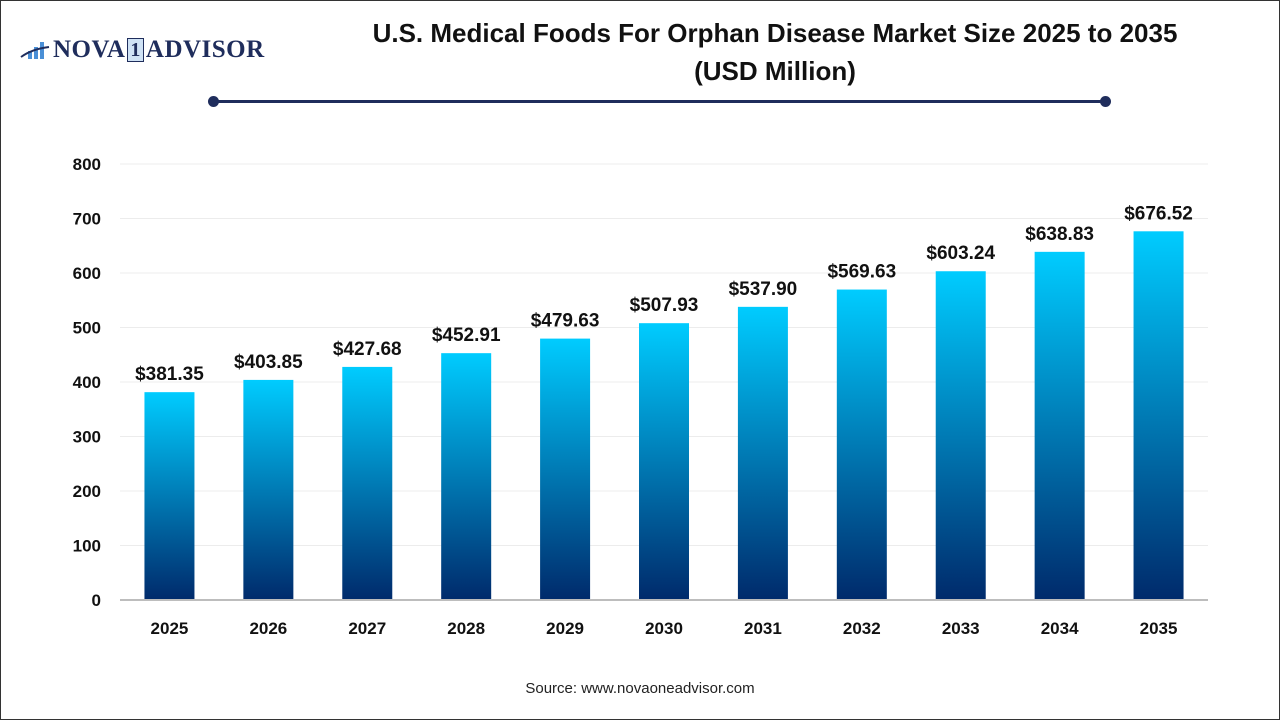  Describe the element at coordinates (1158, 213) in the screenshot. I see `data-label: $676.52` at that location.